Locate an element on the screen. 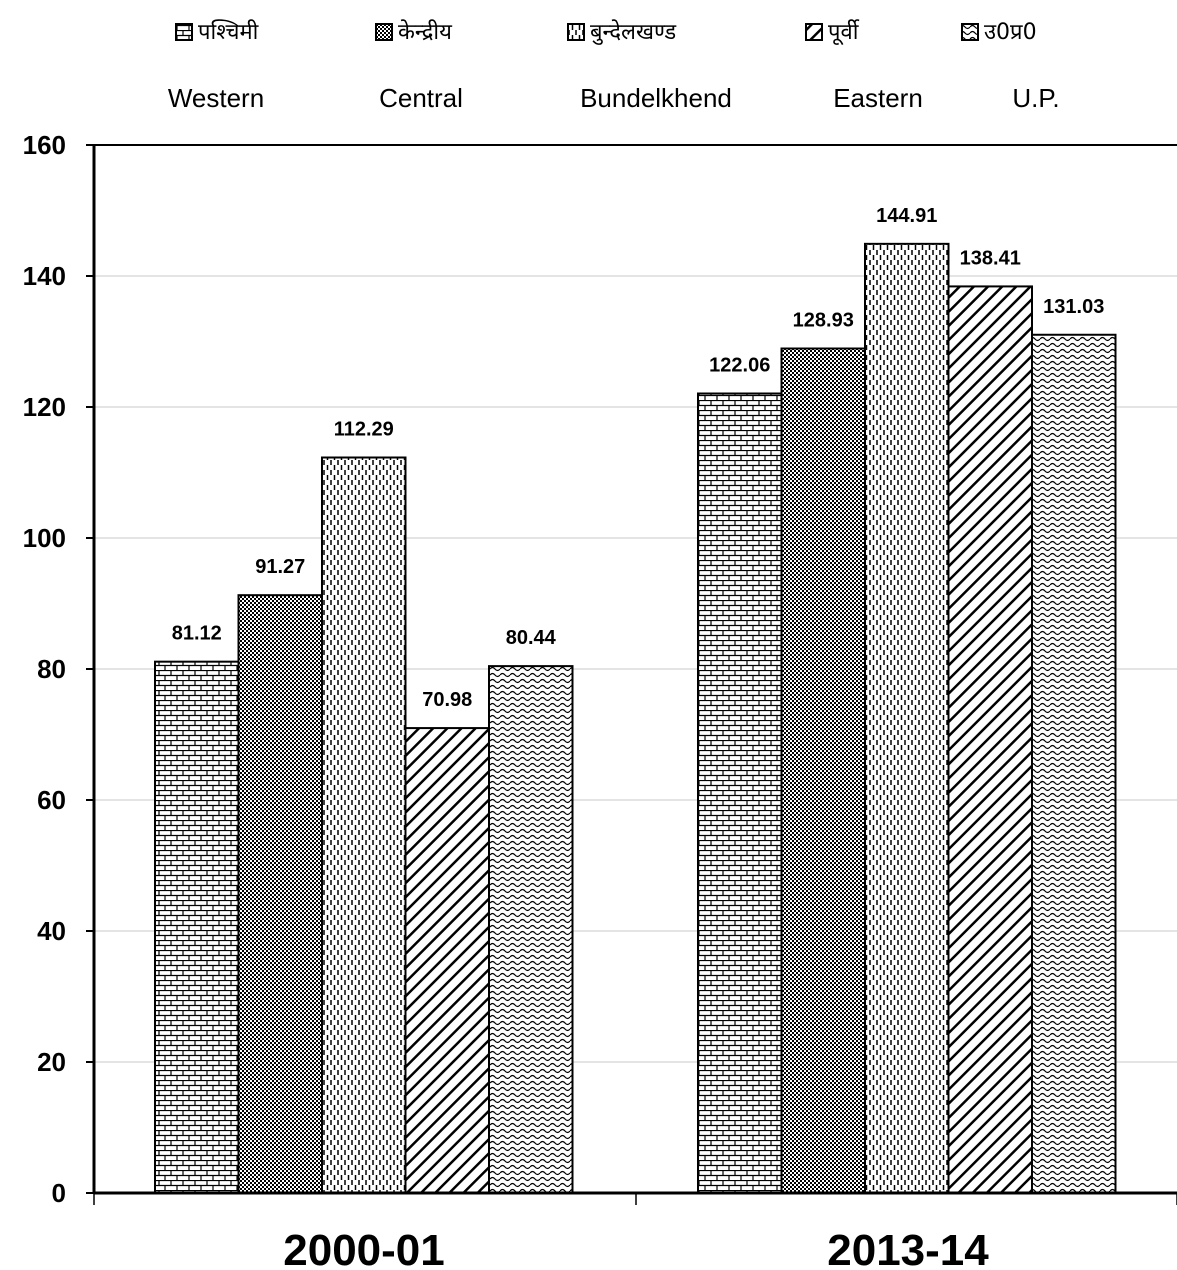  legend-item-central: केन्द्रीय Central is located at coordinates (419, 66).